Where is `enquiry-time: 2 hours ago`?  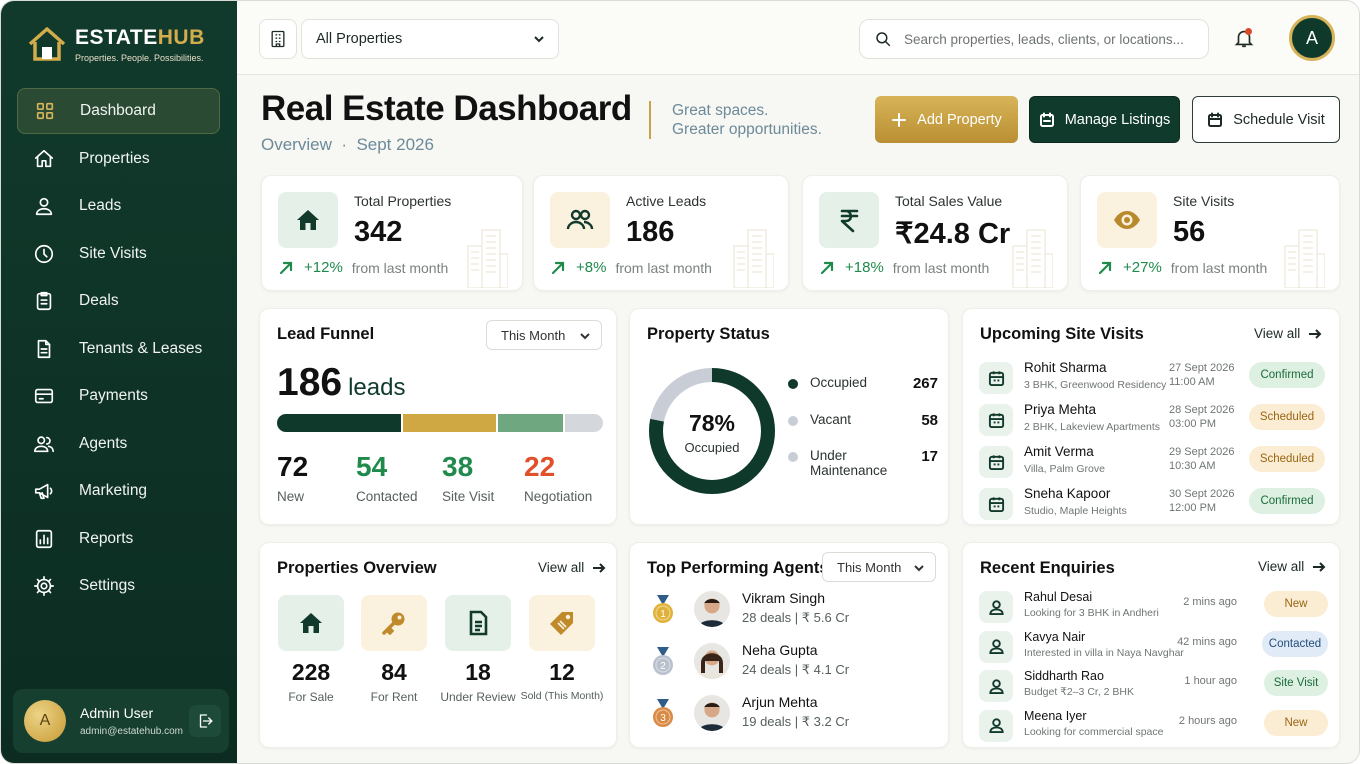 enquiry-time: 2 hours ago is located at coordinates (1207, 720).